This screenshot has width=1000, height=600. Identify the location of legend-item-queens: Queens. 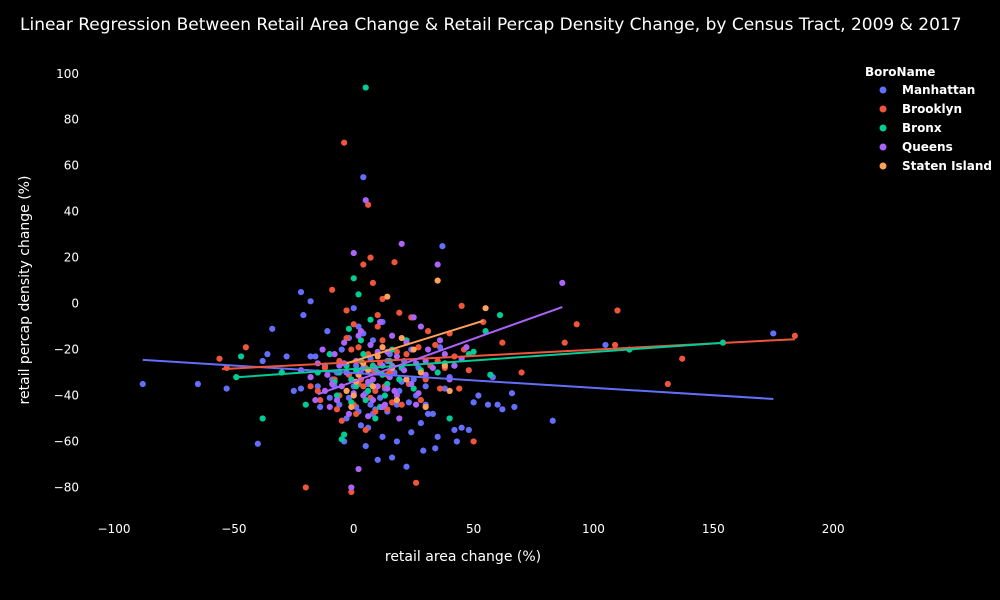
(927, 147).